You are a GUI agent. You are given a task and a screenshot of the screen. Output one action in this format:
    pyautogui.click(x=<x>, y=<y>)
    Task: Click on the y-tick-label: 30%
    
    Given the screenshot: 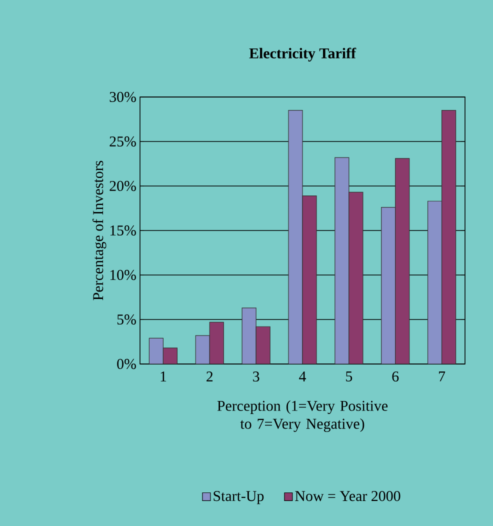 What is the action you would take?
    pyautogui.click(x=123, y=97)
    